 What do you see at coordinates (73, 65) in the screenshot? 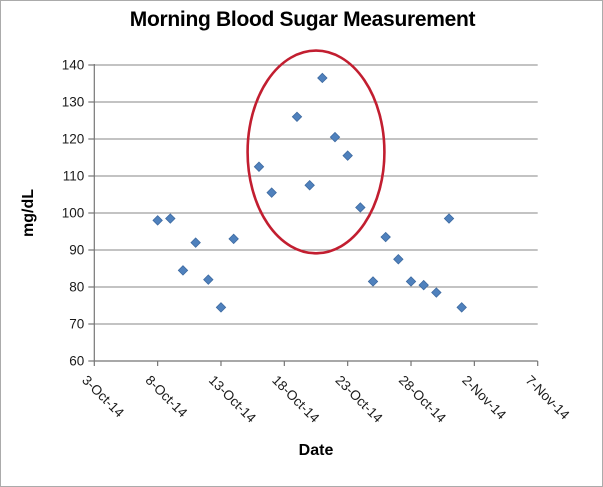
I see `y-tick-label: 140` at bounding box center [73, 65].